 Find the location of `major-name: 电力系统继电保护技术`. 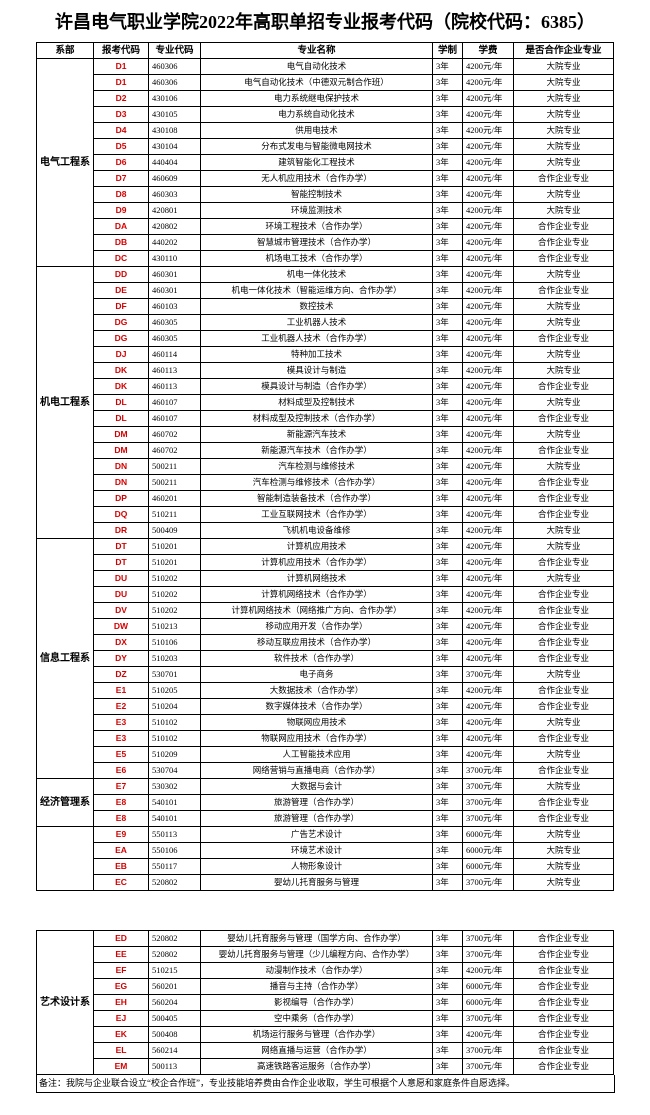

major-name: 电力系统继电保护技术 is located at coordinates (316, 98).